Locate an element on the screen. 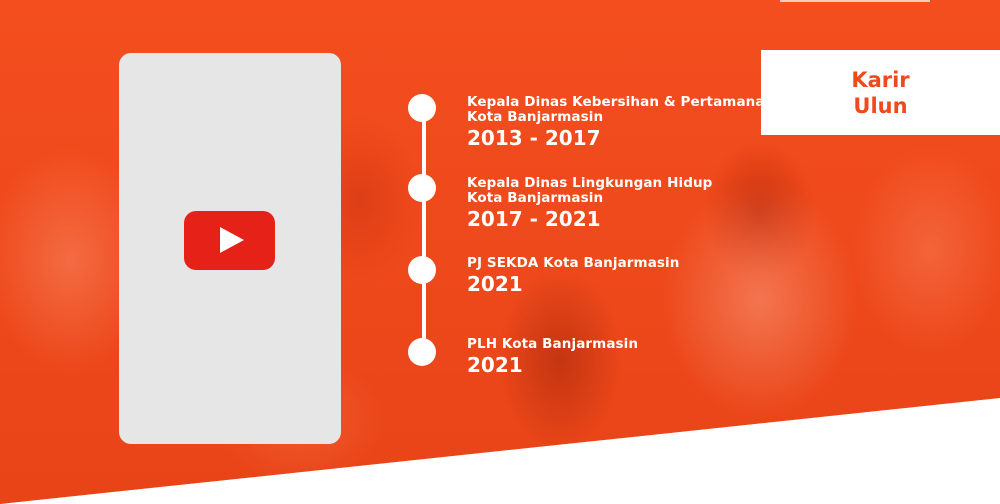  play-button is located at coordinates (229, 240).